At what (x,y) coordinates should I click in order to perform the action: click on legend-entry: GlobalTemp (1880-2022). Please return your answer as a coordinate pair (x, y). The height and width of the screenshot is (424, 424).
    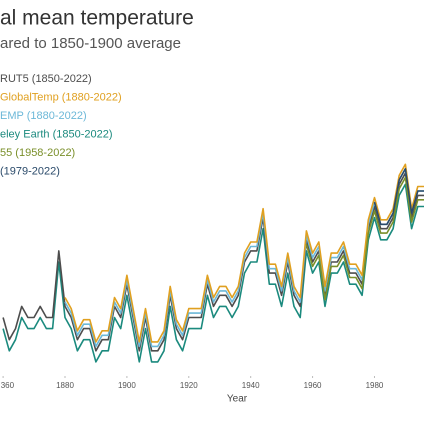
    Looking at the image, I should click on (61, 97).